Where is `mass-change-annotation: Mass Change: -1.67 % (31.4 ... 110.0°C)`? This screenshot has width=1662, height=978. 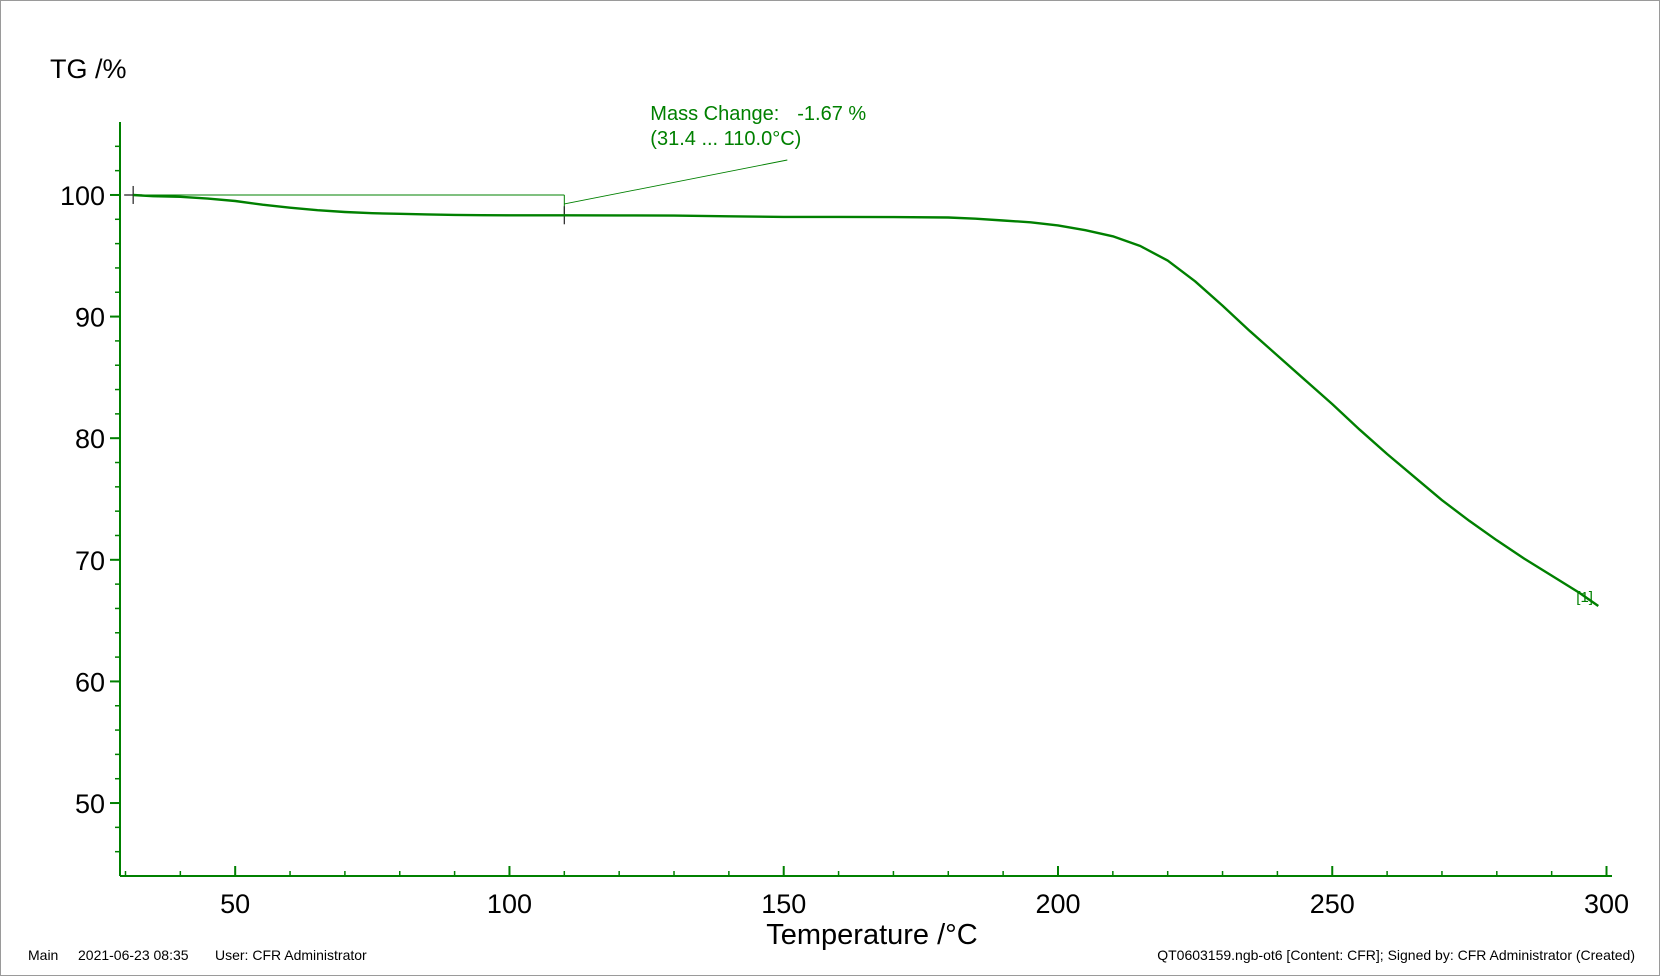 mass-change-annotation: Mass Change: -1.67 % (31.4 ... 110.0°C) is located at coordinates (495, 164).